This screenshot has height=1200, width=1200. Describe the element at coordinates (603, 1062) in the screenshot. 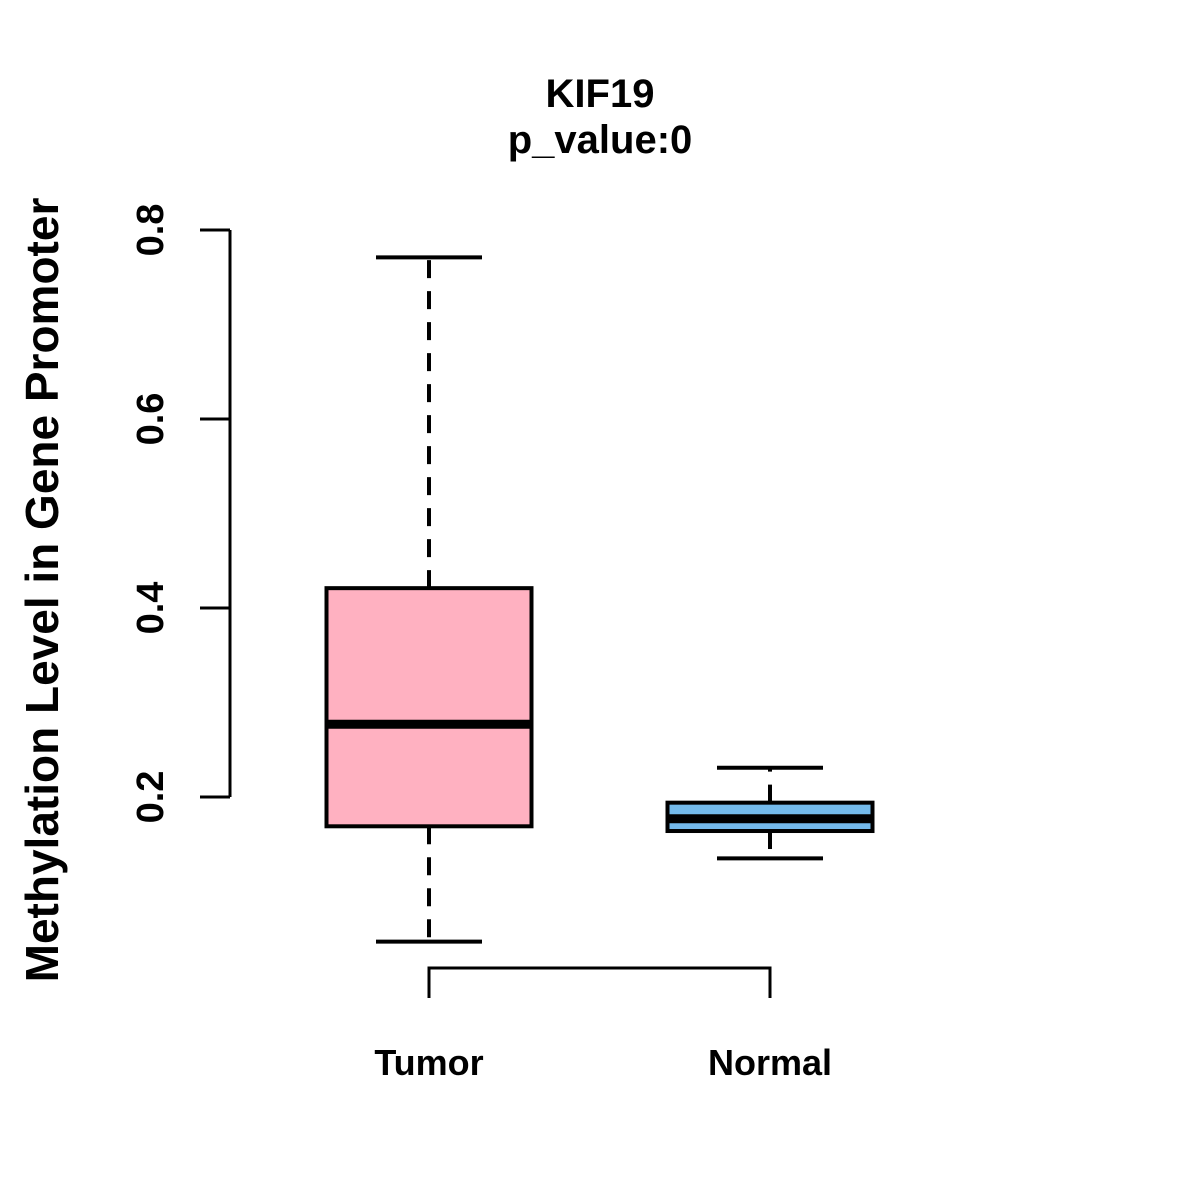

I see `x-group-labels: Tumor Normal` at that location.